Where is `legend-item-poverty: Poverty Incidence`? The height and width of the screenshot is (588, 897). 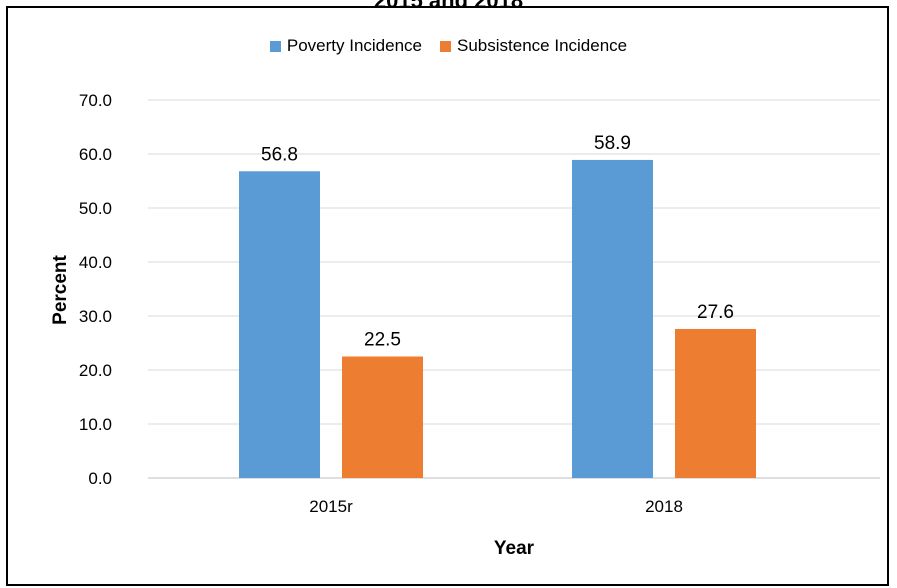 legend-item-poverty: Poverty Incidence is located at coordinates (346, 46).